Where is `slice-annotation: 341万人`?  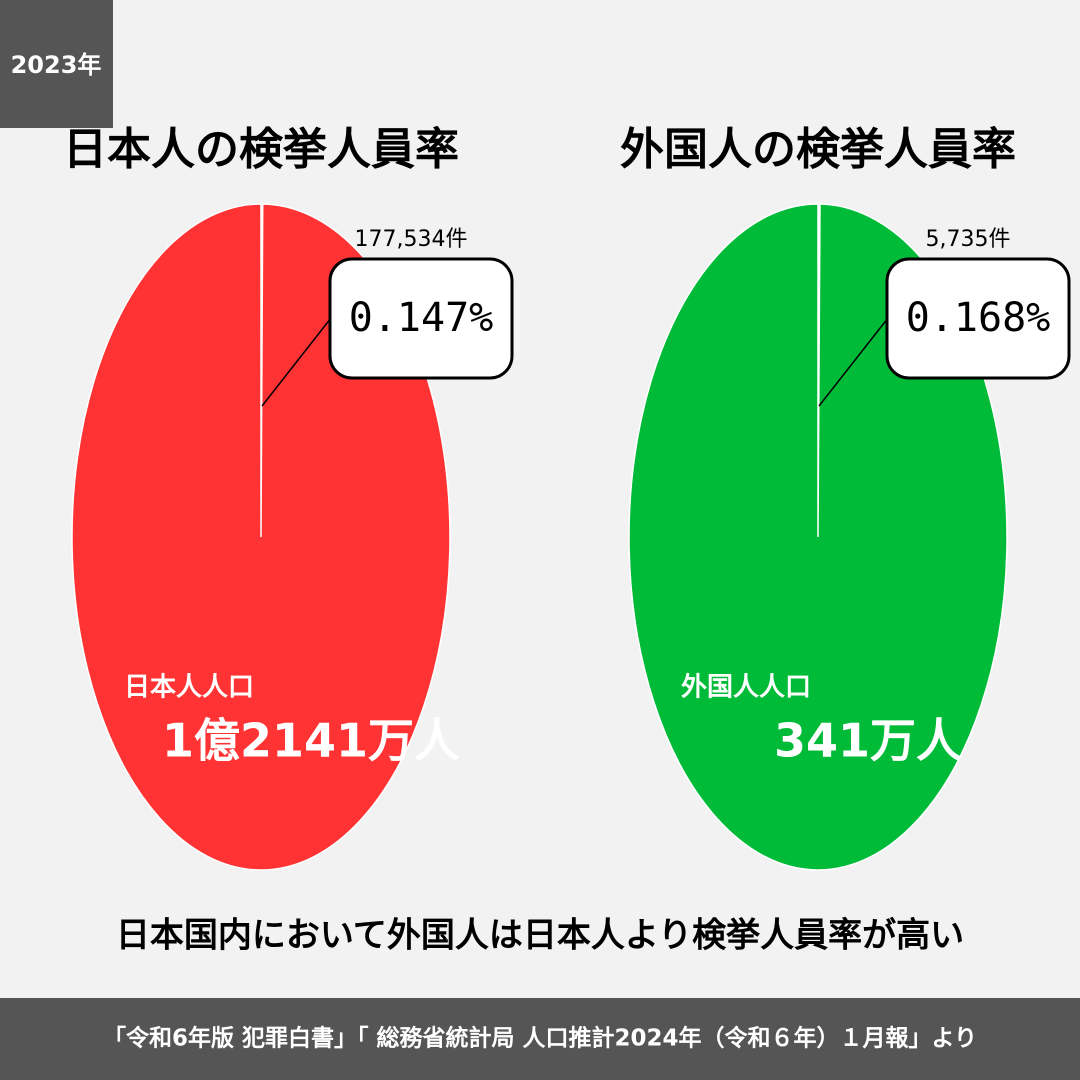 slice-annotation: 341万人 is located at coordinates (868, 741).